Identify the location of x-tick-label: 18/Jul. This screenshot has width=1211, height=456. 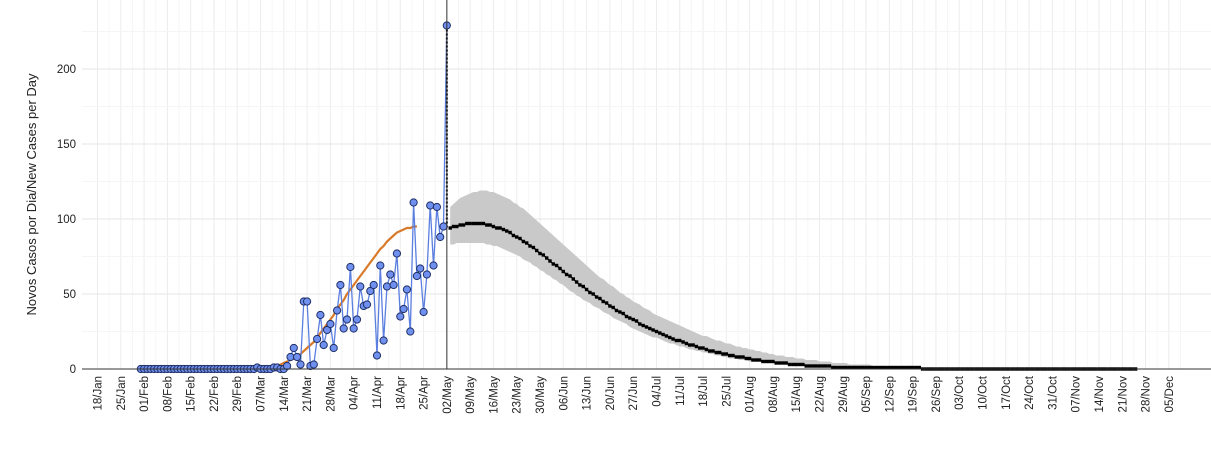
(704, 391).